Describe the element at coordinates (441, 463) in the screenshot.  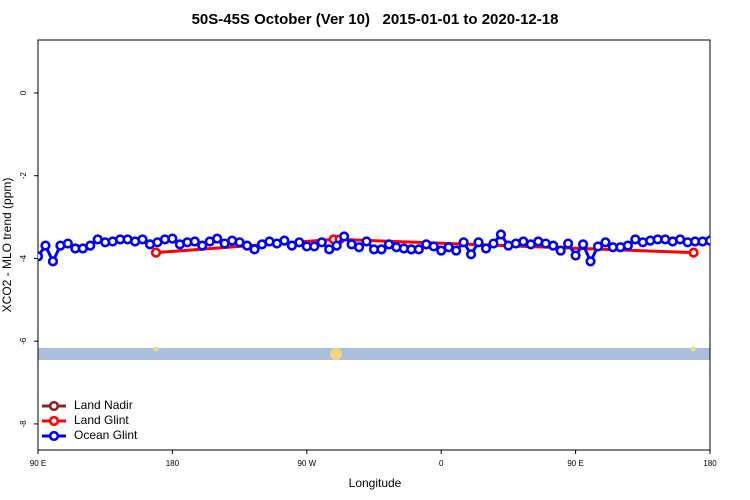
I see `x-tick-label: 0` at that location.